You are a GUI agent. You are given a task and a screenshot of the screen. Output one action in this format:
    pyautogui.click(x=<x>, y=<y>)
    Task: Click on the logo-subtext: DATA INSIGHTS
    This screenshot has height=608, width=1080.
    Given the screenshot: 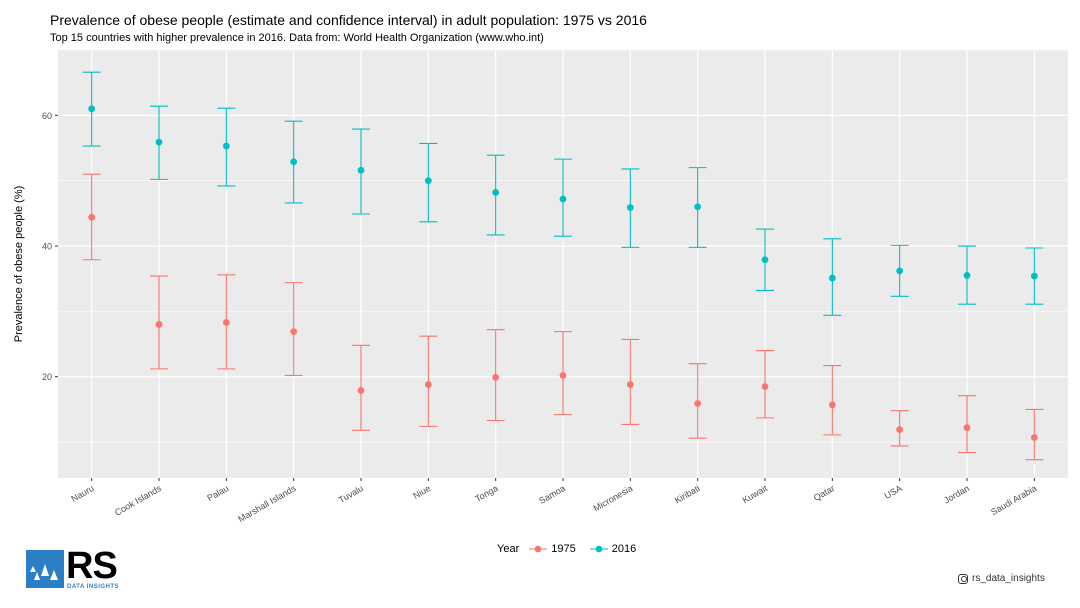 What is the action you would take?
    pyautogui.click(x=93, y=587)
    